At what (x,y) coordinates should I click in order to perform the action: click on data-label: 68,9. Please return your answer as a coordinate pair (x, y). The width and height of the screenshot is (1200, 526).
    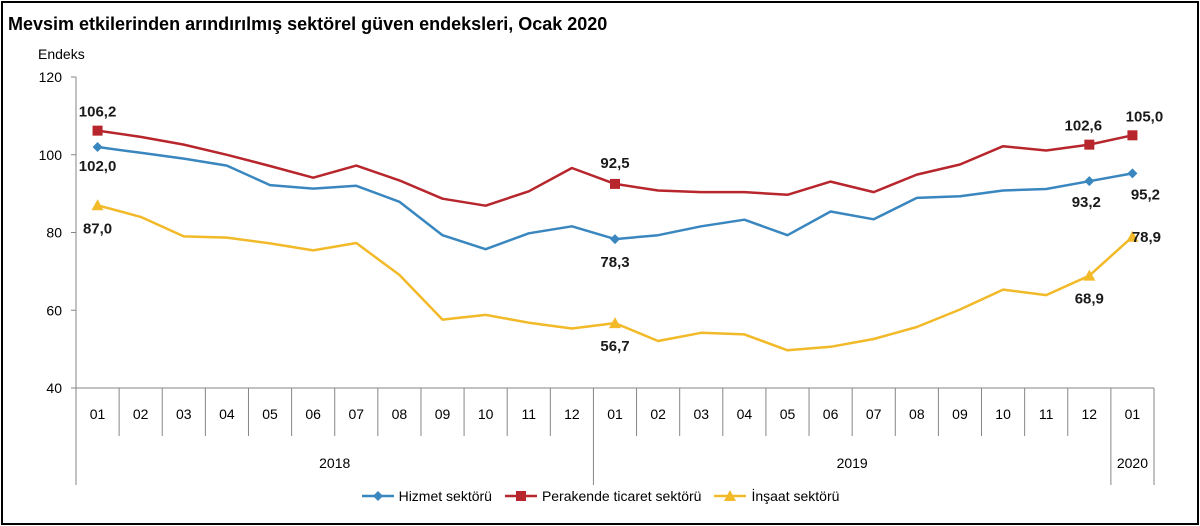
    Looking at the image, I should click on (1089, 299).